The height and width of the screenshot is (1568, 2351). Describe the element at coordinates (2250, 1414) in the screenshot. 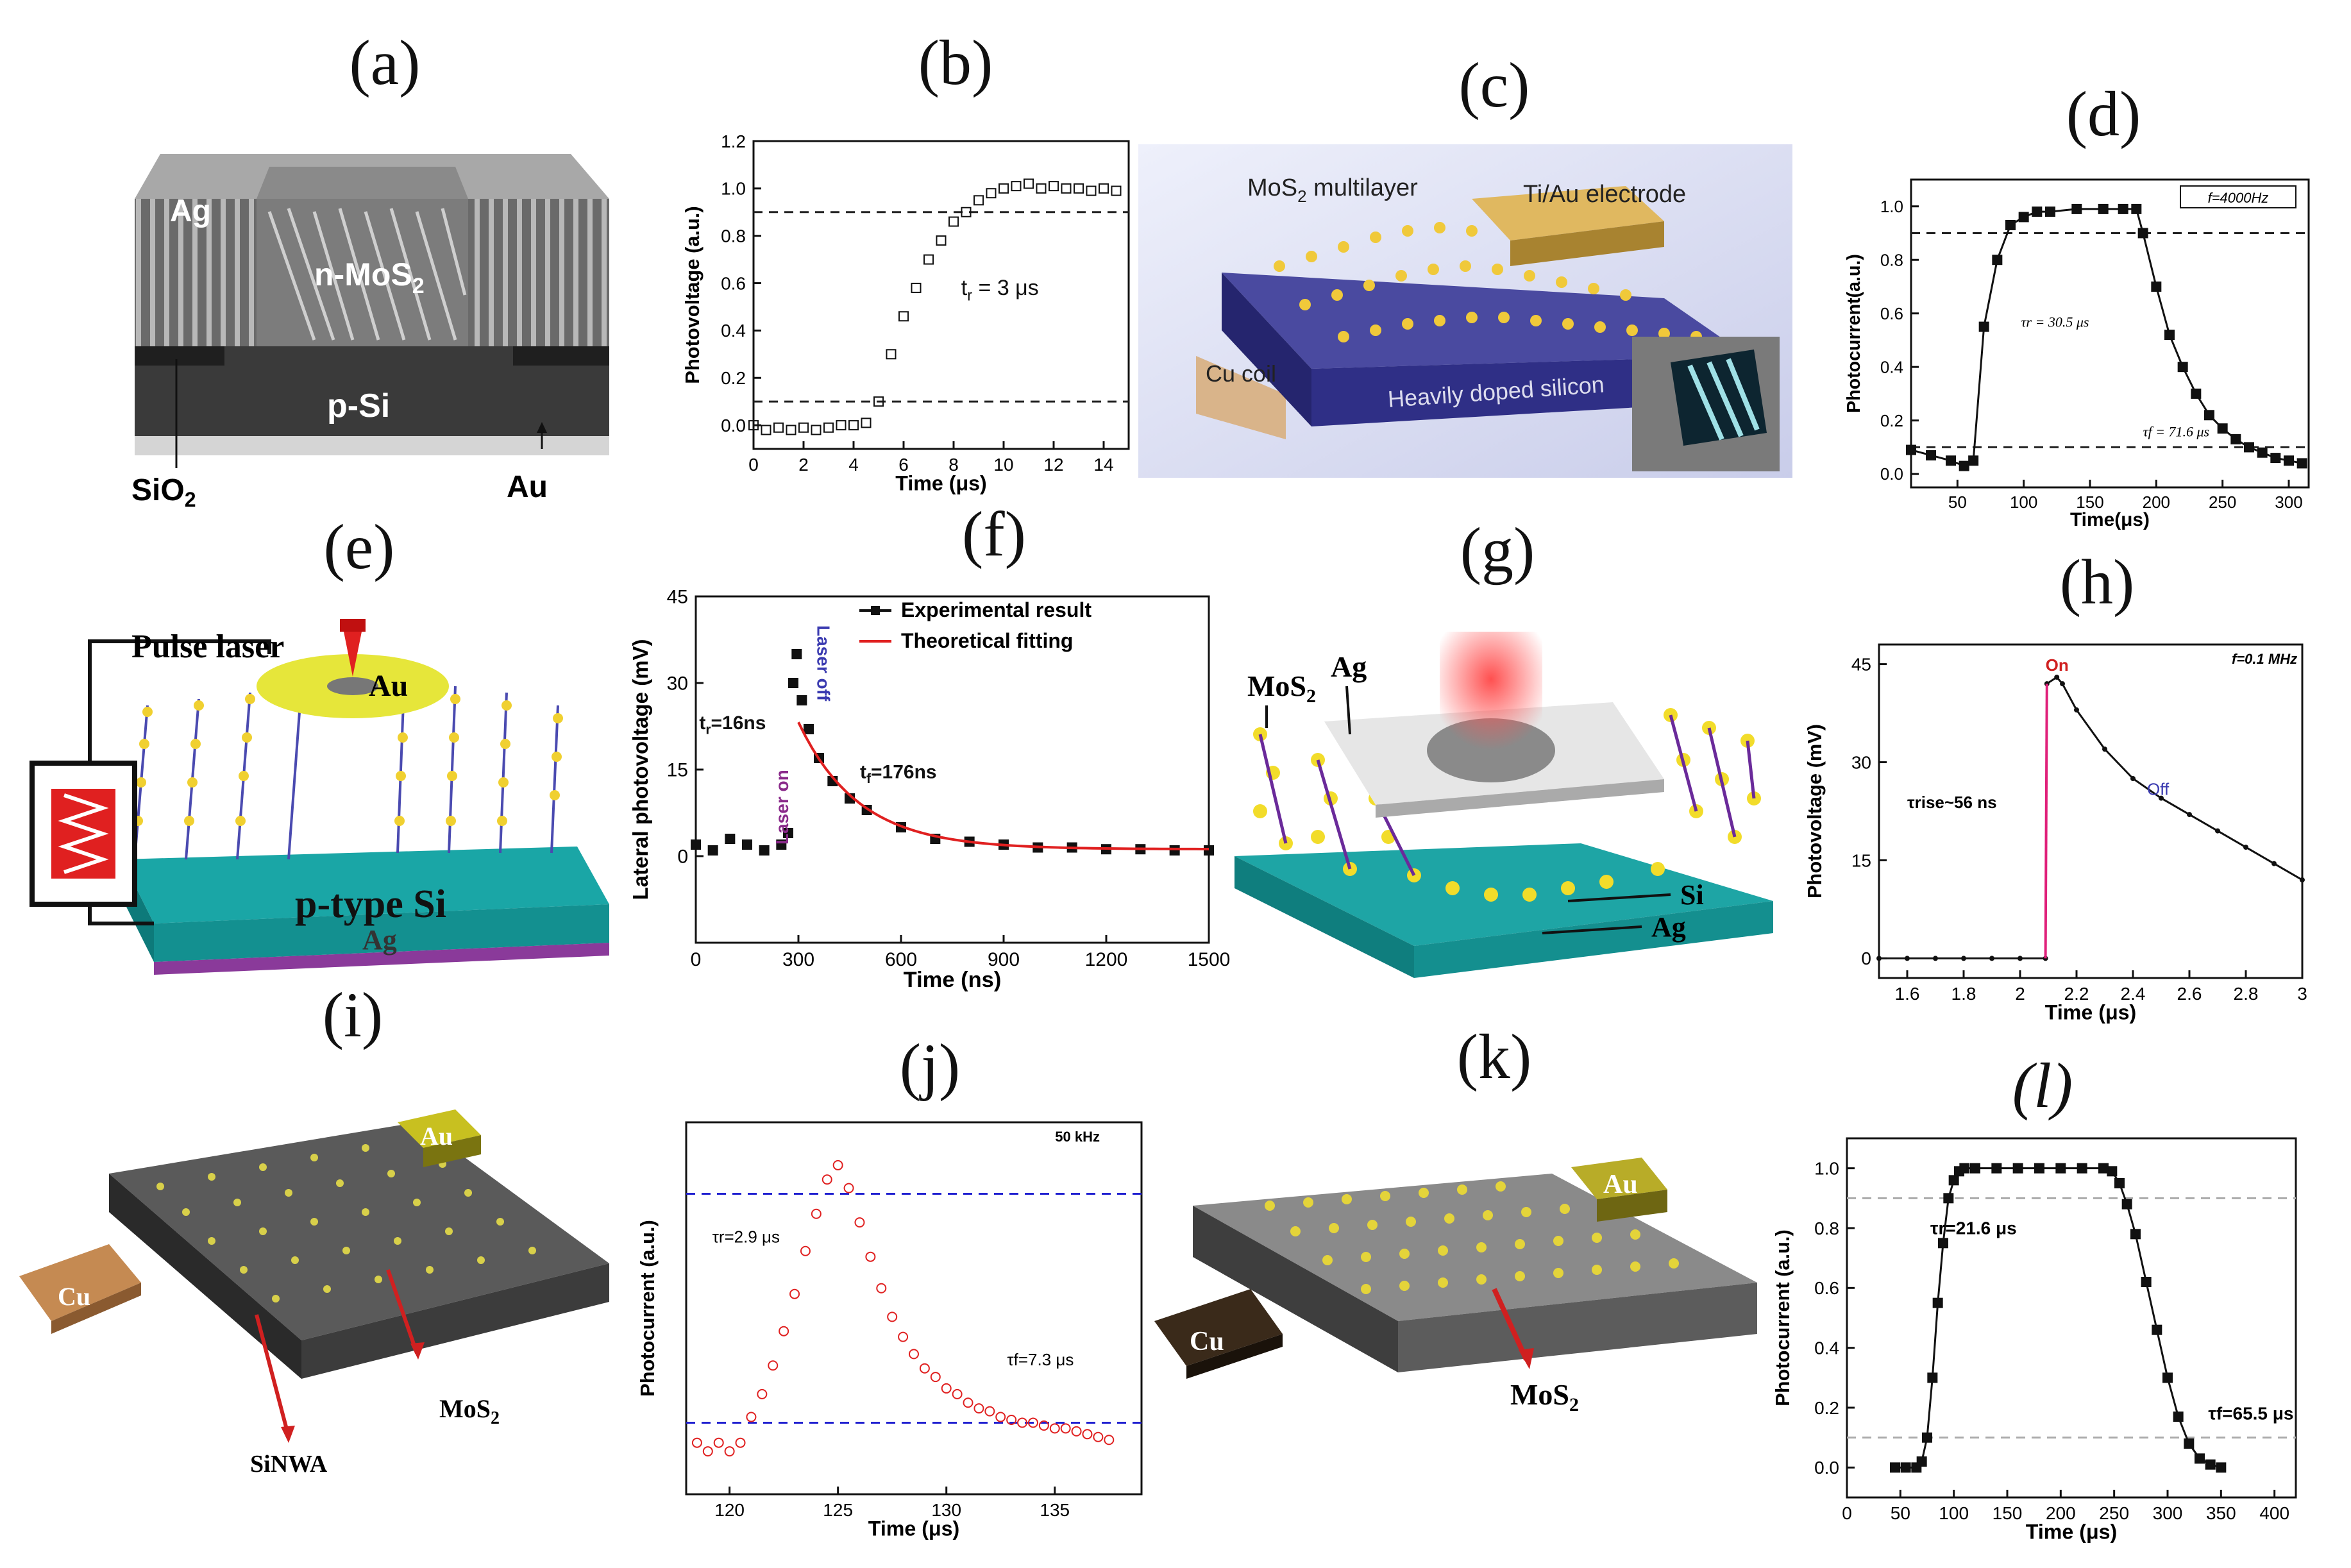

I see `tau-f-label: τf=65.5 μs` at that location.